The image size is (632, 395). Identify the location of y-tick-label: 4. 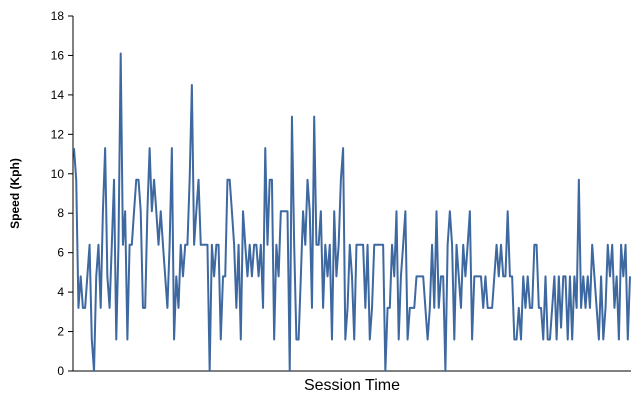
(60, 292).